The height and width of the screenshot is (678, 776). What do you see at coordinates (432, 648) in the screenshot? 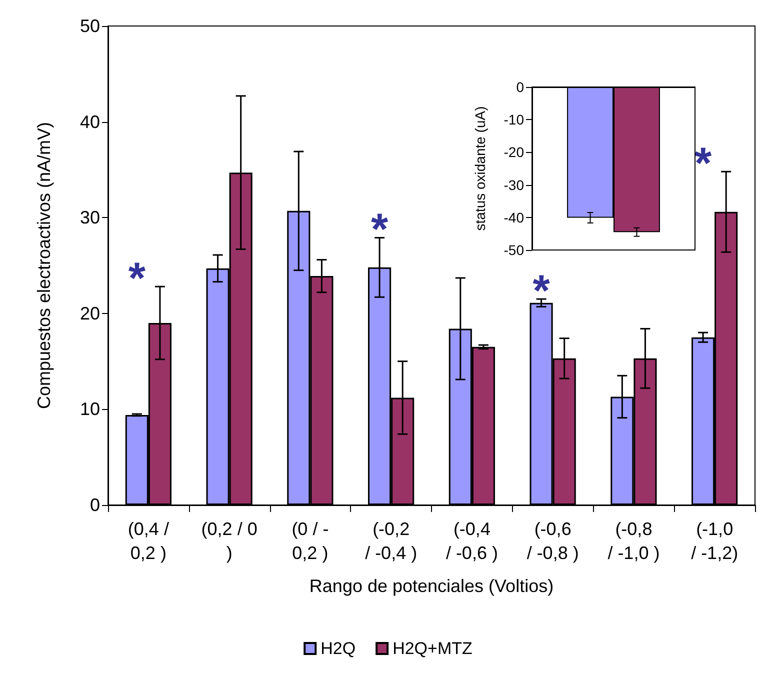
I see `legend-label: H2Q+MTZ` at bounding box center [432, 648].